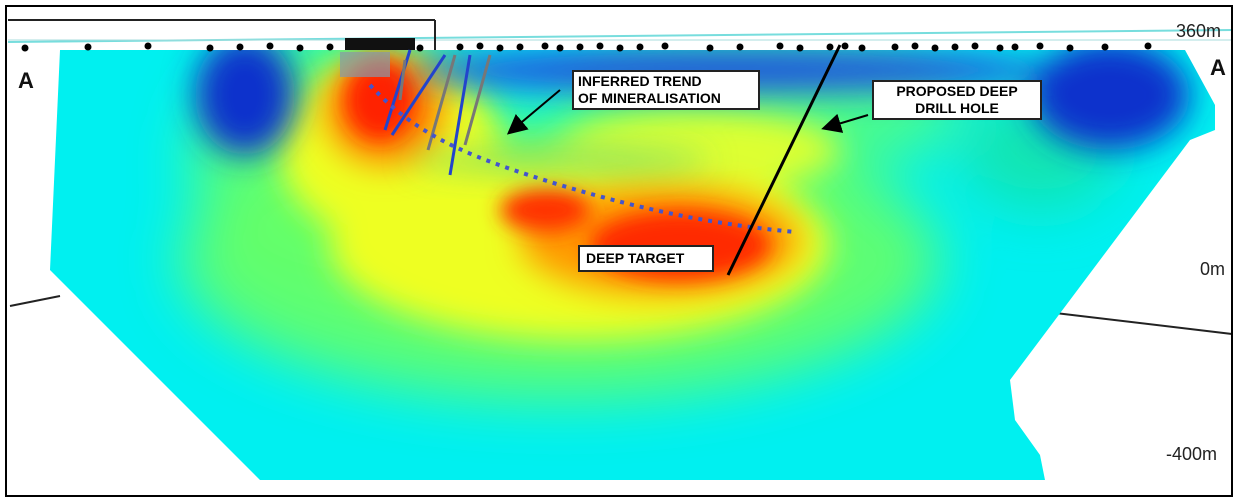 The image size is (1240, 503). Describe the element at coordinates (380, 44) in the screenshot. I see `drill-collar-cluster` at that location.